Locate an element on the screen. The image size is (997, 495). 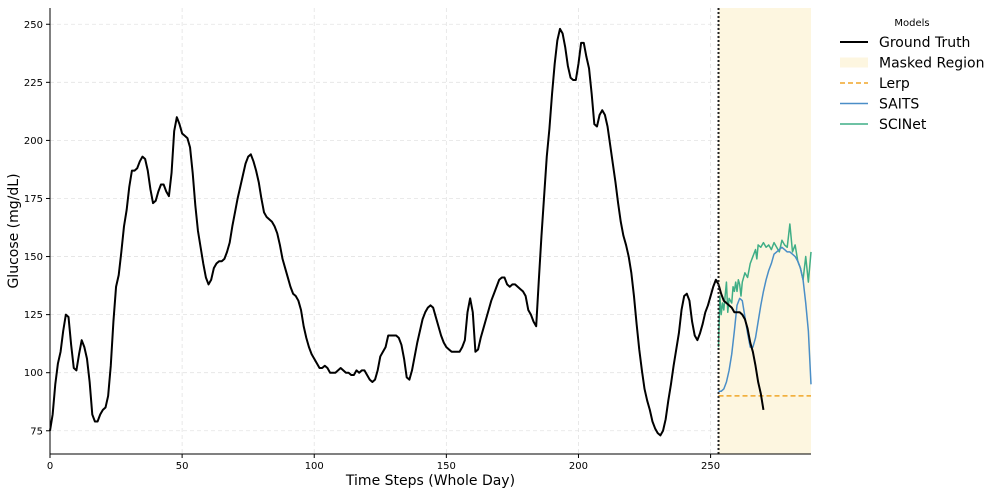
x-tick-label: 250 is located at coordinates (710, 466).